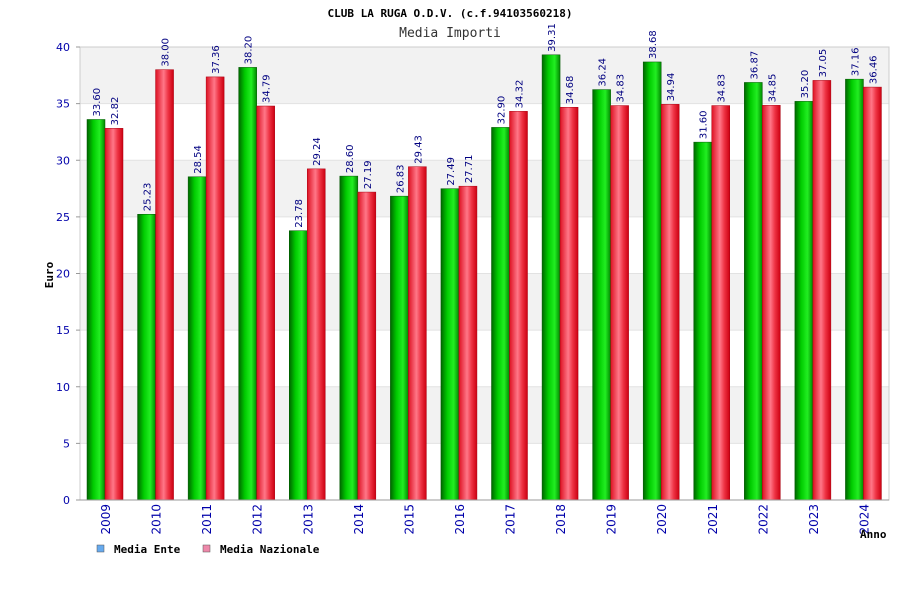 The image size is (900, 600). I want to click on value-label: 37.36, so click(216, 59).